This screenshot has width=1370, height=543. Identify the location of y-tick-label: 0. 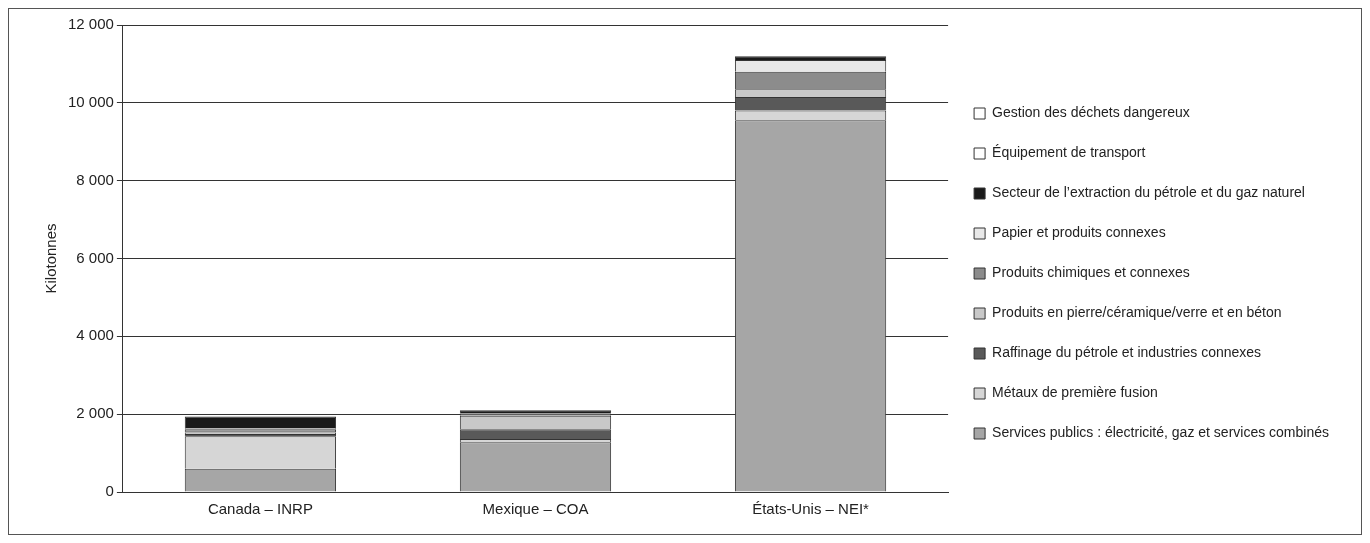
(109, 491).